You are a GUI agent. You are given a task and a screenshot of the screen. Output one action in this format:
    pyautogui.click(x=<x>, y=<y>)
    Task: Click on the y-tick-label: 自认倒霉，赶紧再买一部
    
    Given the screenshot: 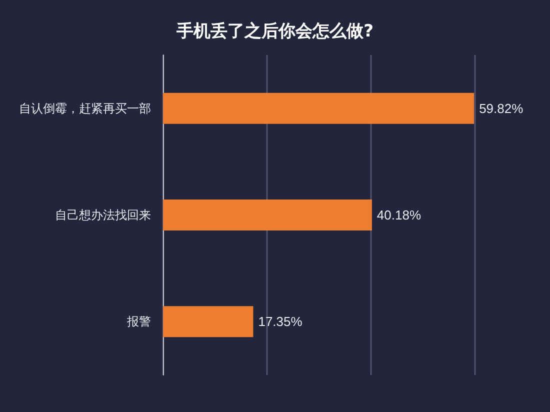 What is the action you would take?
    pyautogui.click(x=85, y=108)
    